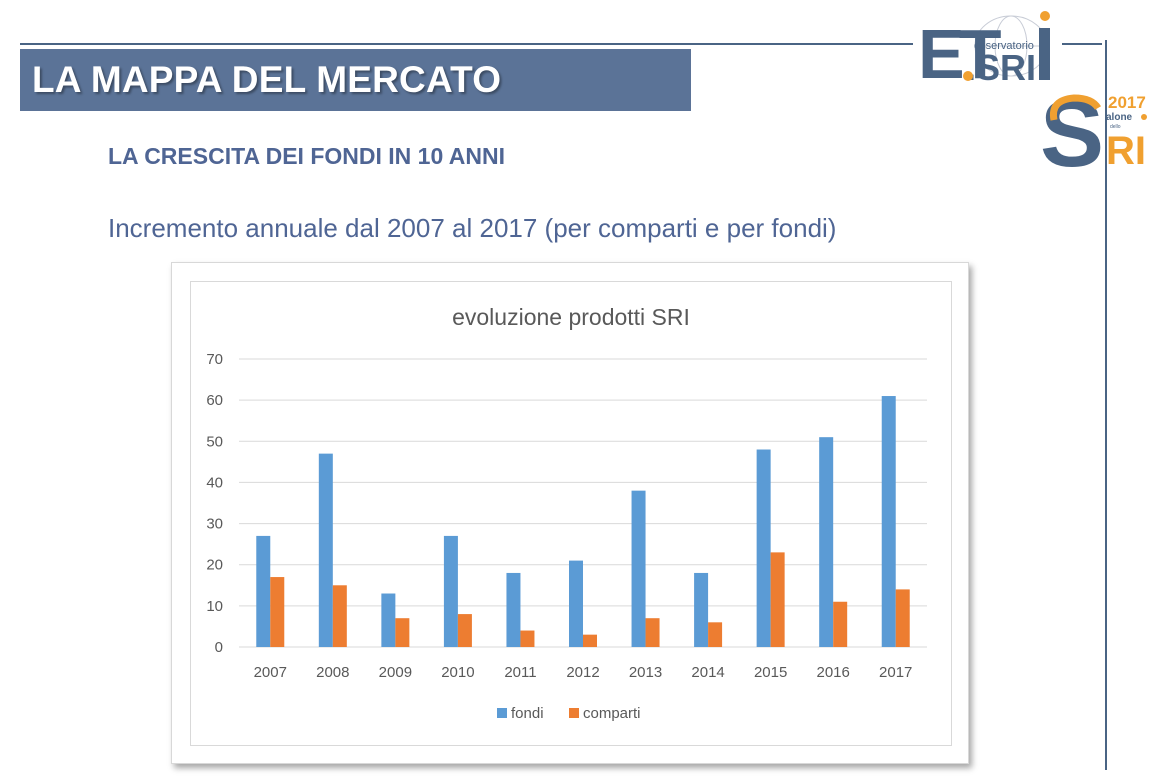 This screenshot has width=1157, height=777. Describe the element at coordinates (1127, 102) in the screenshot. I see `salone-year: 2017` at that location.